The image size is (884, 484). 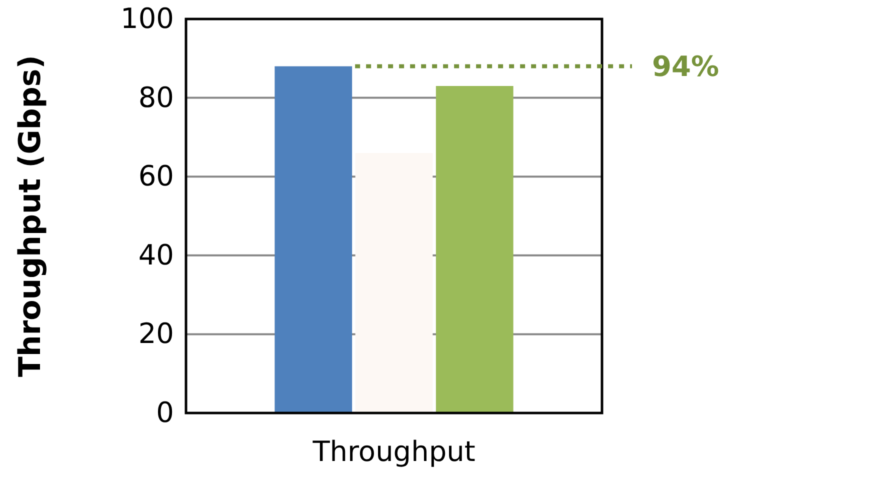 I want to click on y-tick-label: 60, so click(x=156, y=176).